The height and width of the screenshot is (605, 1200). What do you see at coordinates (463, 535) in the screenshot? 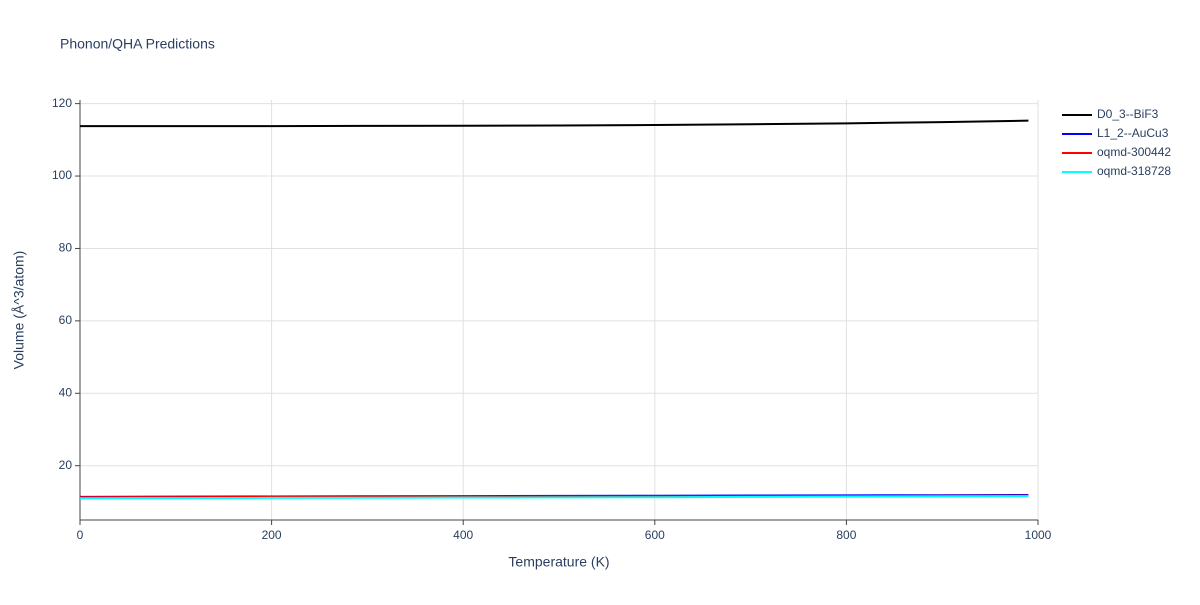
I see `x-tick-label: 400` at bounding box center [463, 535].